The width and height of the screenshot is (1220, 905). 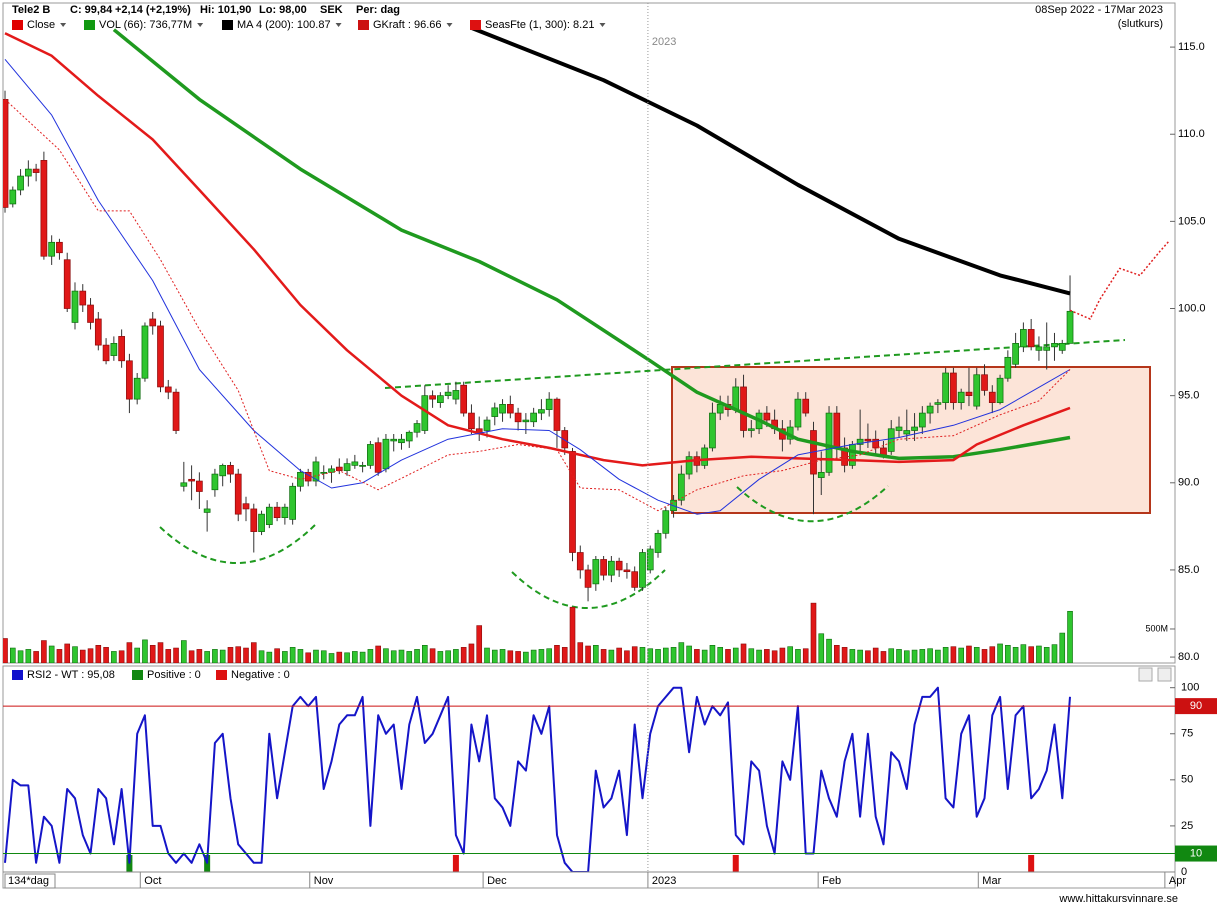 What do you see at coordinates (1192, 308) in the screenshot?
I see `y-tick-label: 100.0` at bounding box center [1192, 308].